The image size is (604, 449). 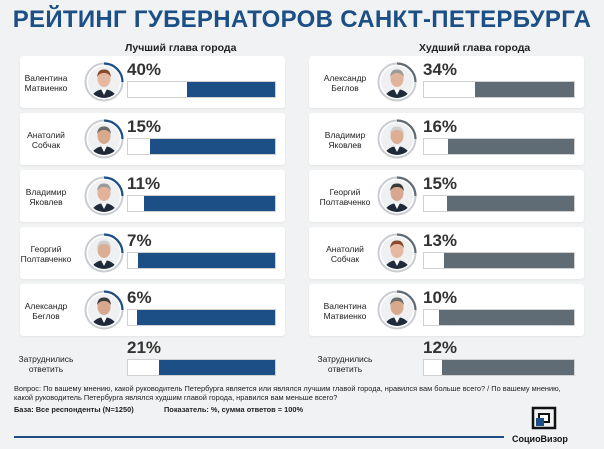 I want to click on chart-title-0: Лучший глава города, so click(x=181, y=48).